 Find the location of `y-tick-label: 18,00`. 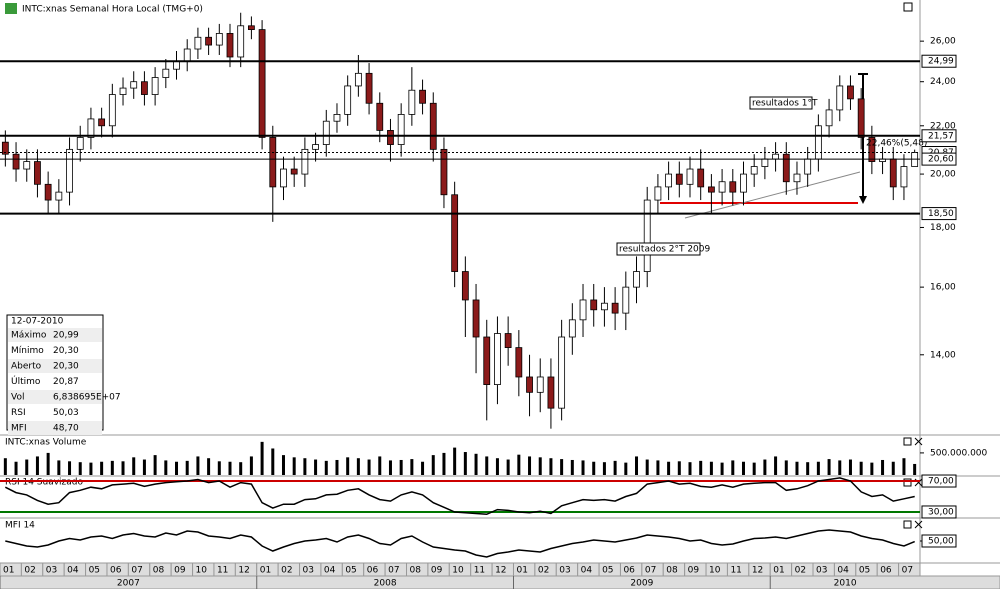

y-tick-label: 18,00 is located at coordinates (943, 228).